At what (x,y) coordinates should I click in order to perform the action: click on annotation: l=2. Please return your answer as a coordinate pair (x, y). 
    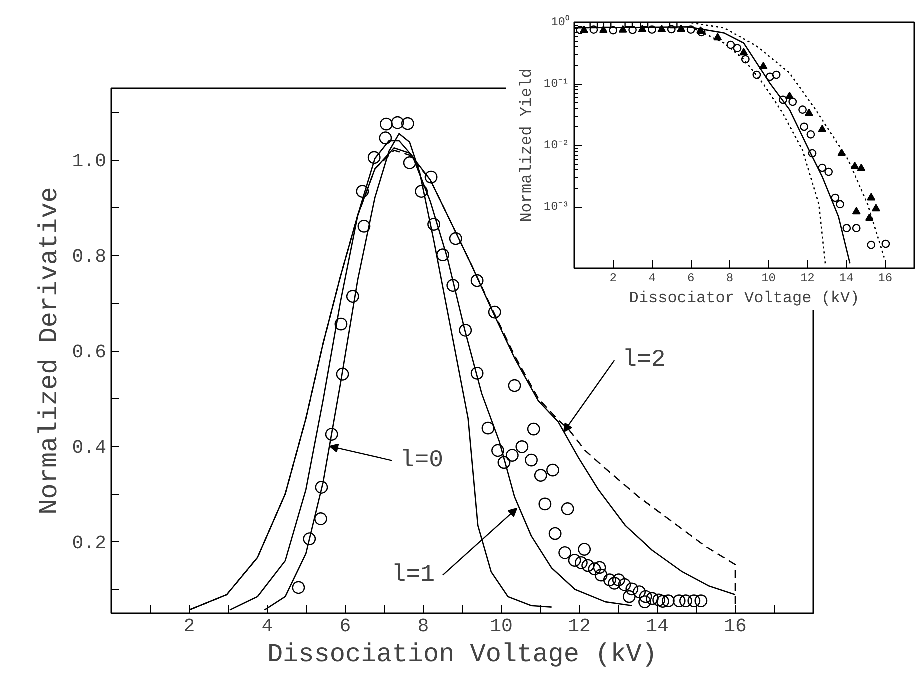
    Looking at the image, I should click on (644, 360).